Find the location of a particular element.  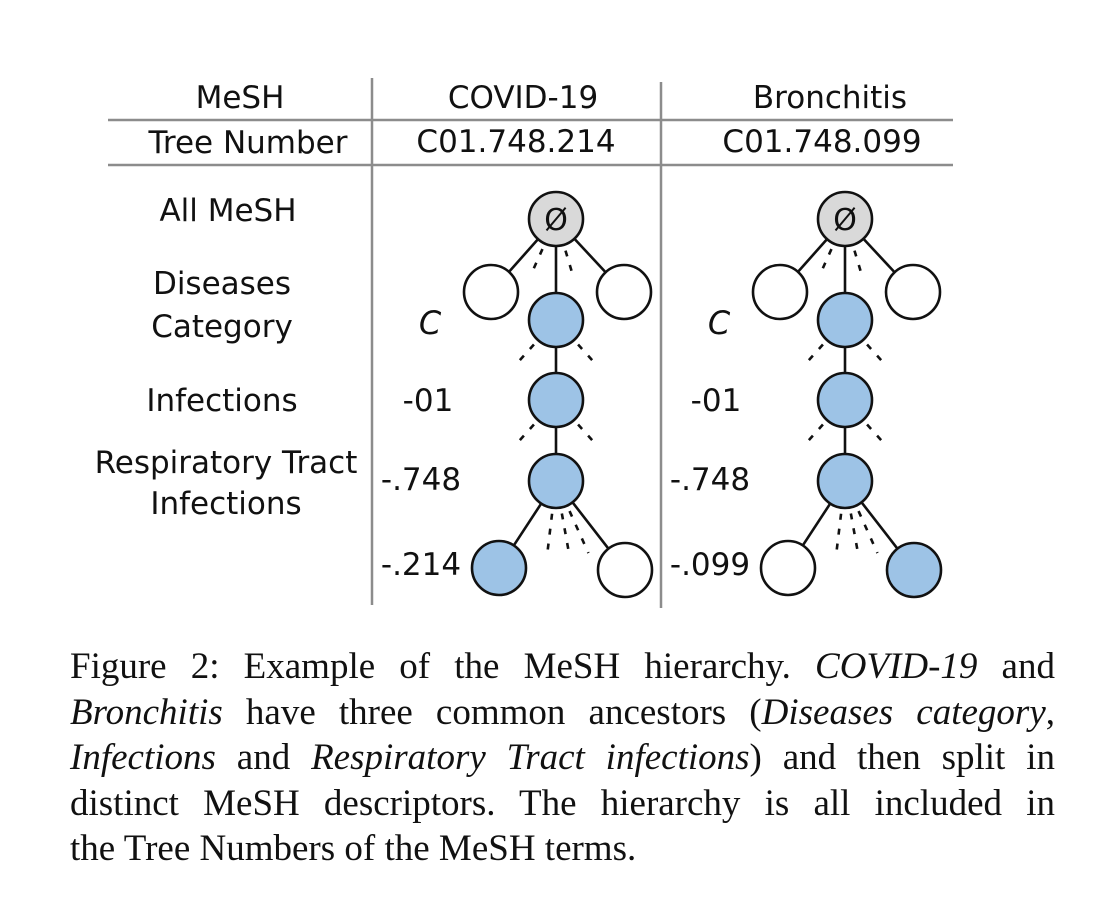

tree-covid-19: Ø is located at coordinates (558, 394).